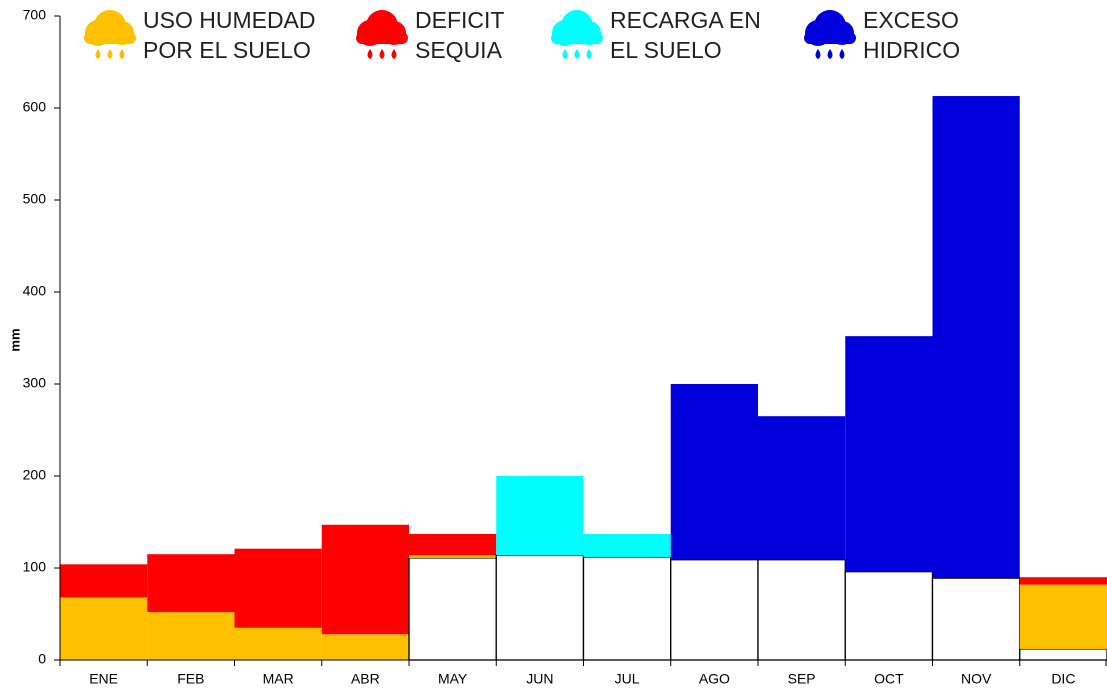  What do you see at coordinates (685, 20) in the screenshot?
I see `legend-line: RECARGA EN` at bounding box center [685, 20].